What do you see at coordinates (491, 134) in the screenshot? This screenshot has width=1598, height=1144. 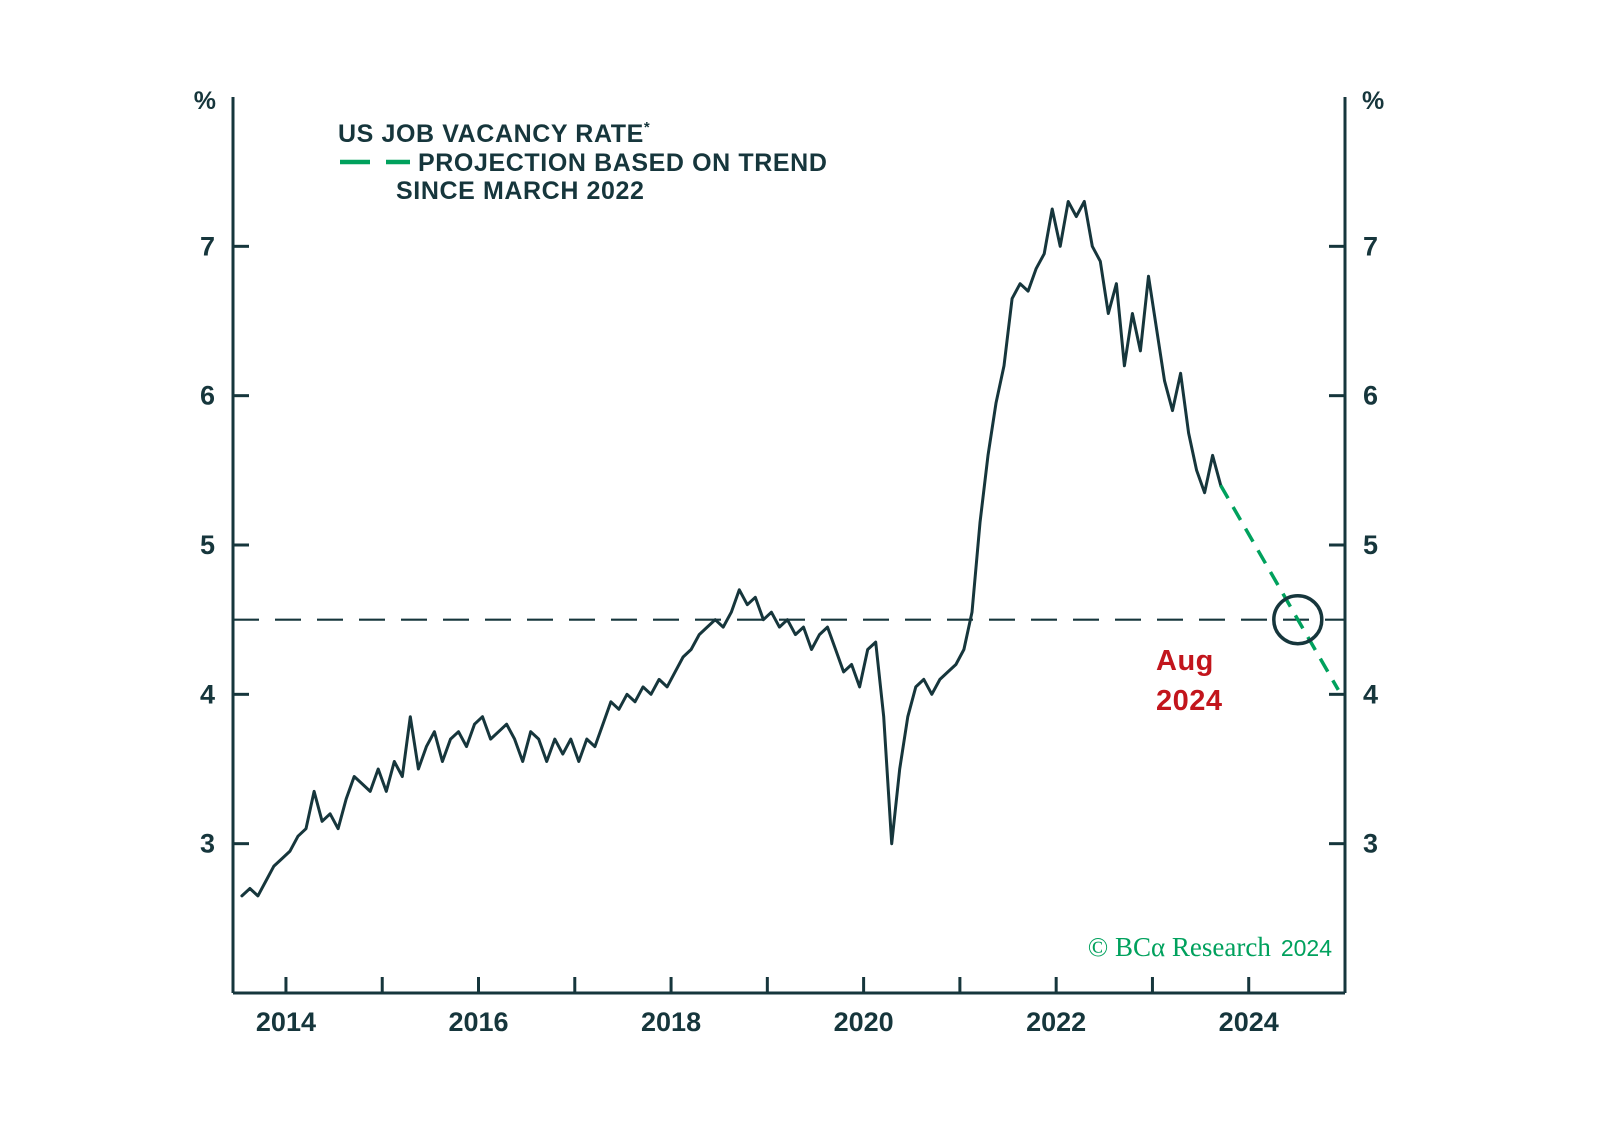 I see `chart-title-text: US JOB VACANCY RATE` at bounding box center [491, 134].